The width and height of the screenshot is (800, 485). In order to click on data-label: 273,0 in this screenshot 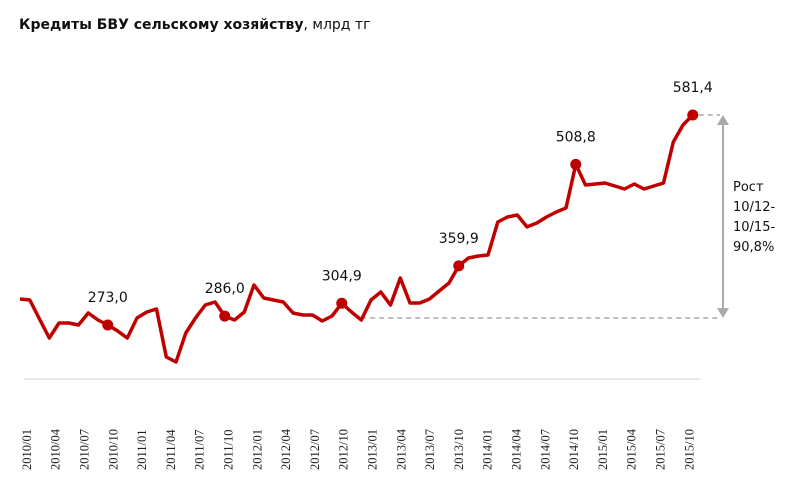, I will do `click(108, 298)`.